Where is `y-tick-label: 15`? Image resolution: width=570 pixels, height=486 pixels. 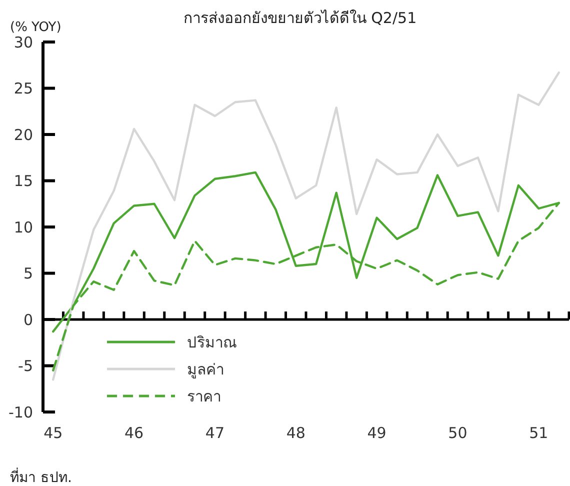 y-tick-label: 15 is located at coordinates (23, 181).